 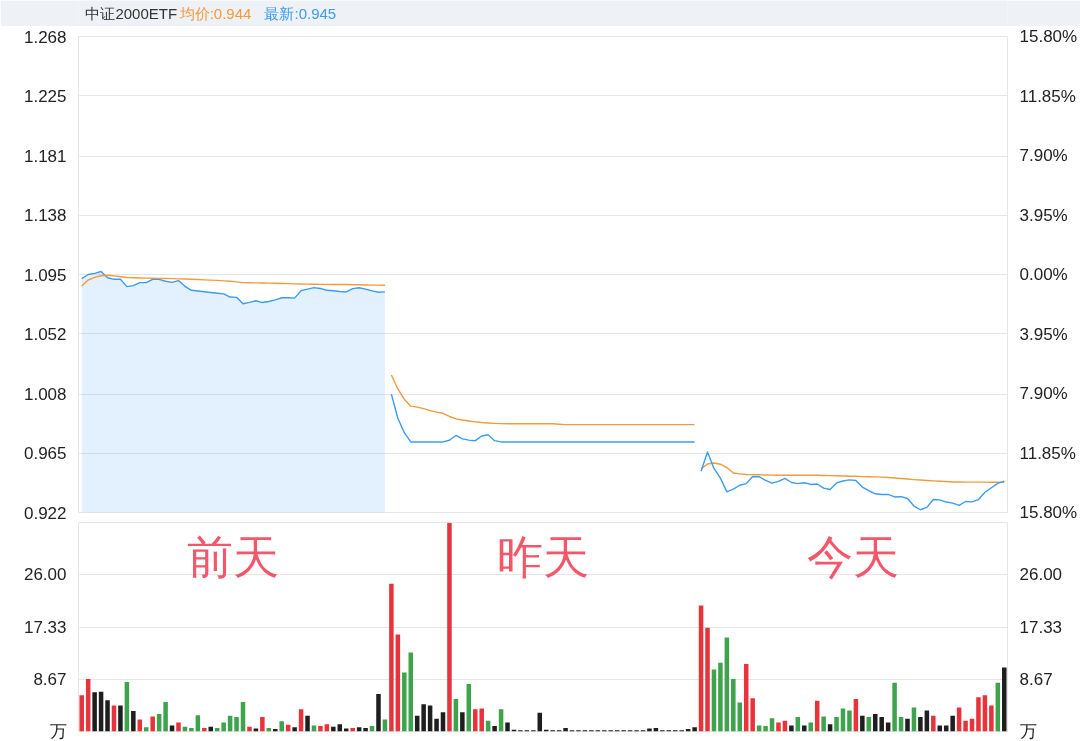 I want to click on y2-tick-label: 万, so click(x=1028, y=731).